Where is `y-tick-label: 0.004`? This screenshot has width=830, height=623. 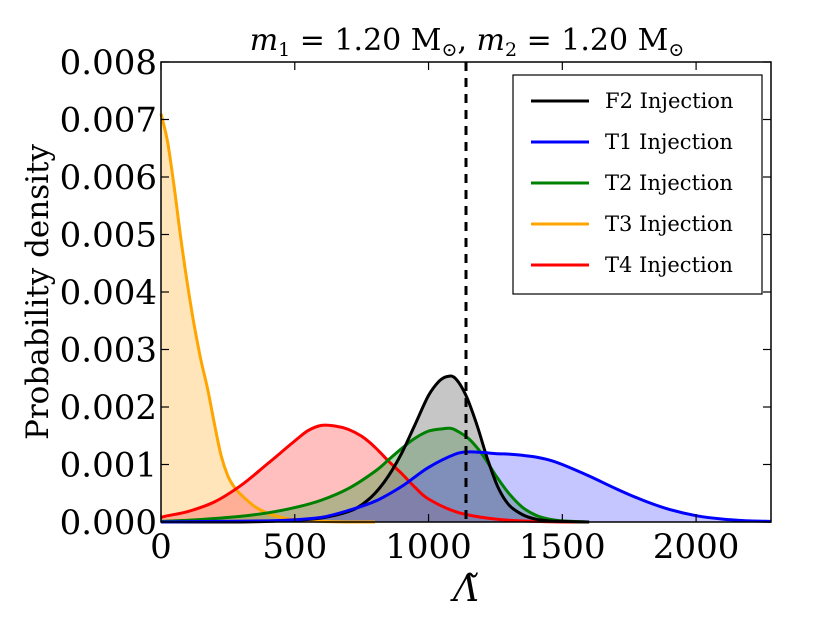 y-tick-label: 0.004 is located at coordinates (108, 293).